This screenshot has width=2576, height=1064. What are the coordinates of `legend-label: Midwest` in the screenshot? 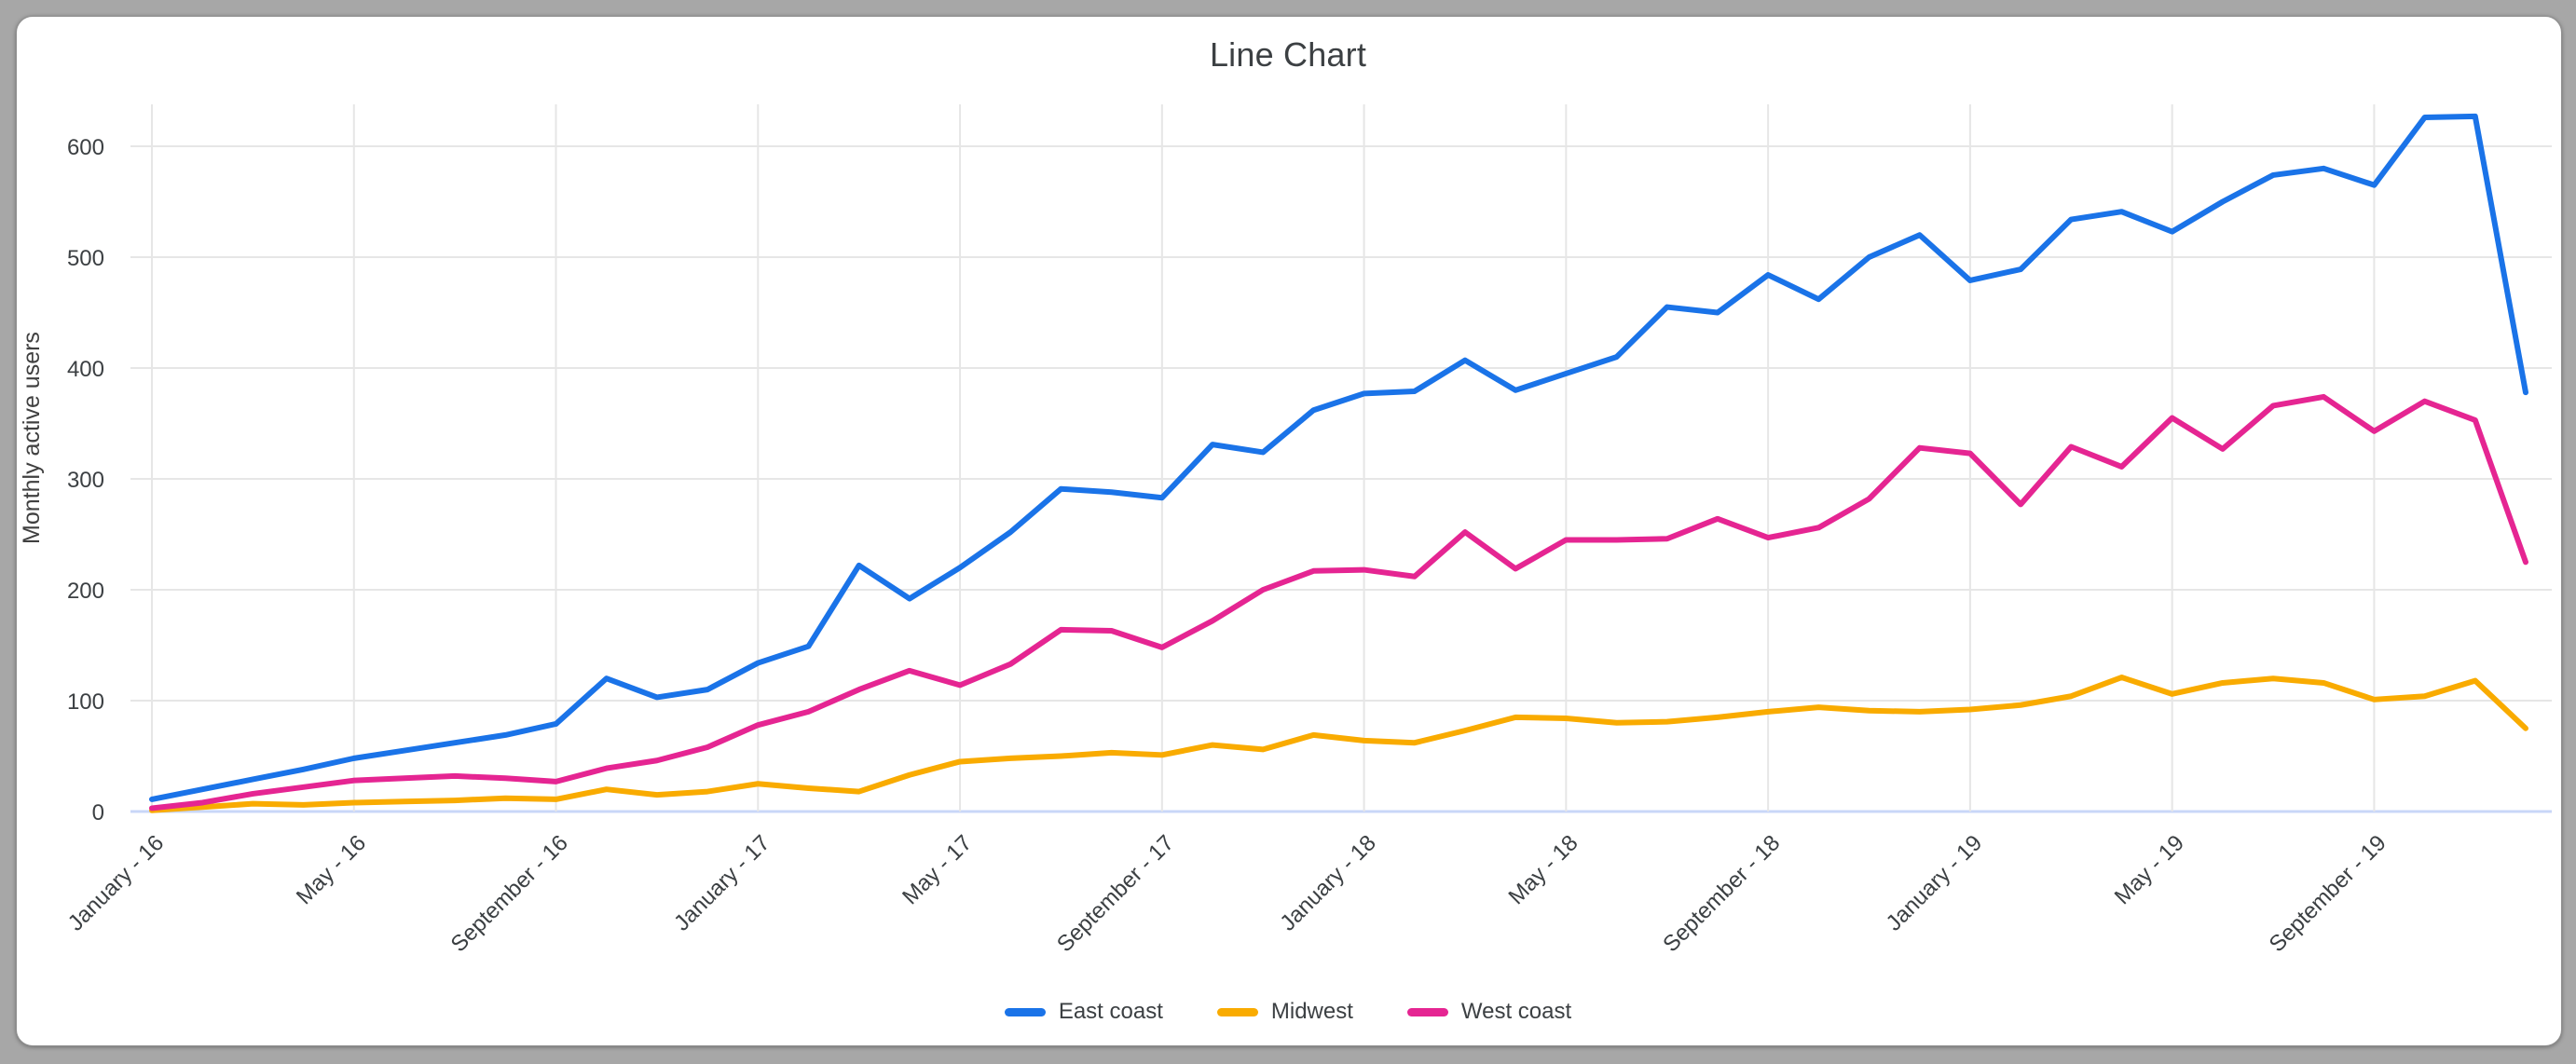 It's located at (1311, 1011).